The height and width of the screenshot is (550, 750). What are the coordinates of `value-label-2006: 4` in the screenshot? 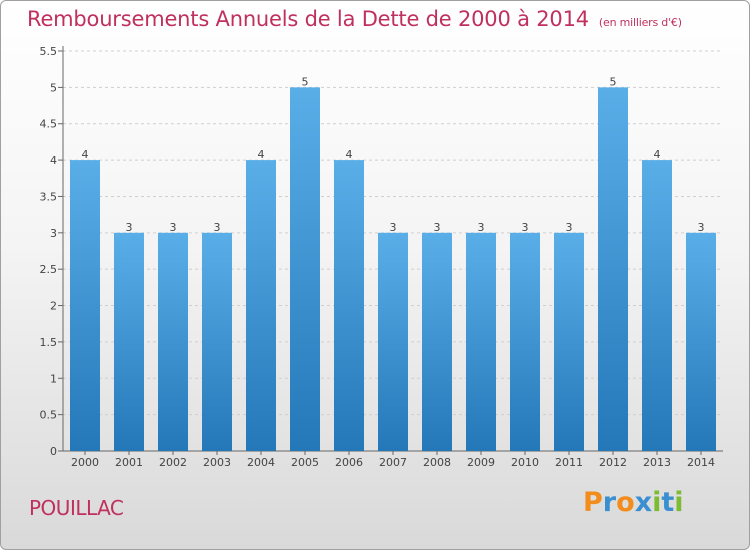 It's located at (349, 154).